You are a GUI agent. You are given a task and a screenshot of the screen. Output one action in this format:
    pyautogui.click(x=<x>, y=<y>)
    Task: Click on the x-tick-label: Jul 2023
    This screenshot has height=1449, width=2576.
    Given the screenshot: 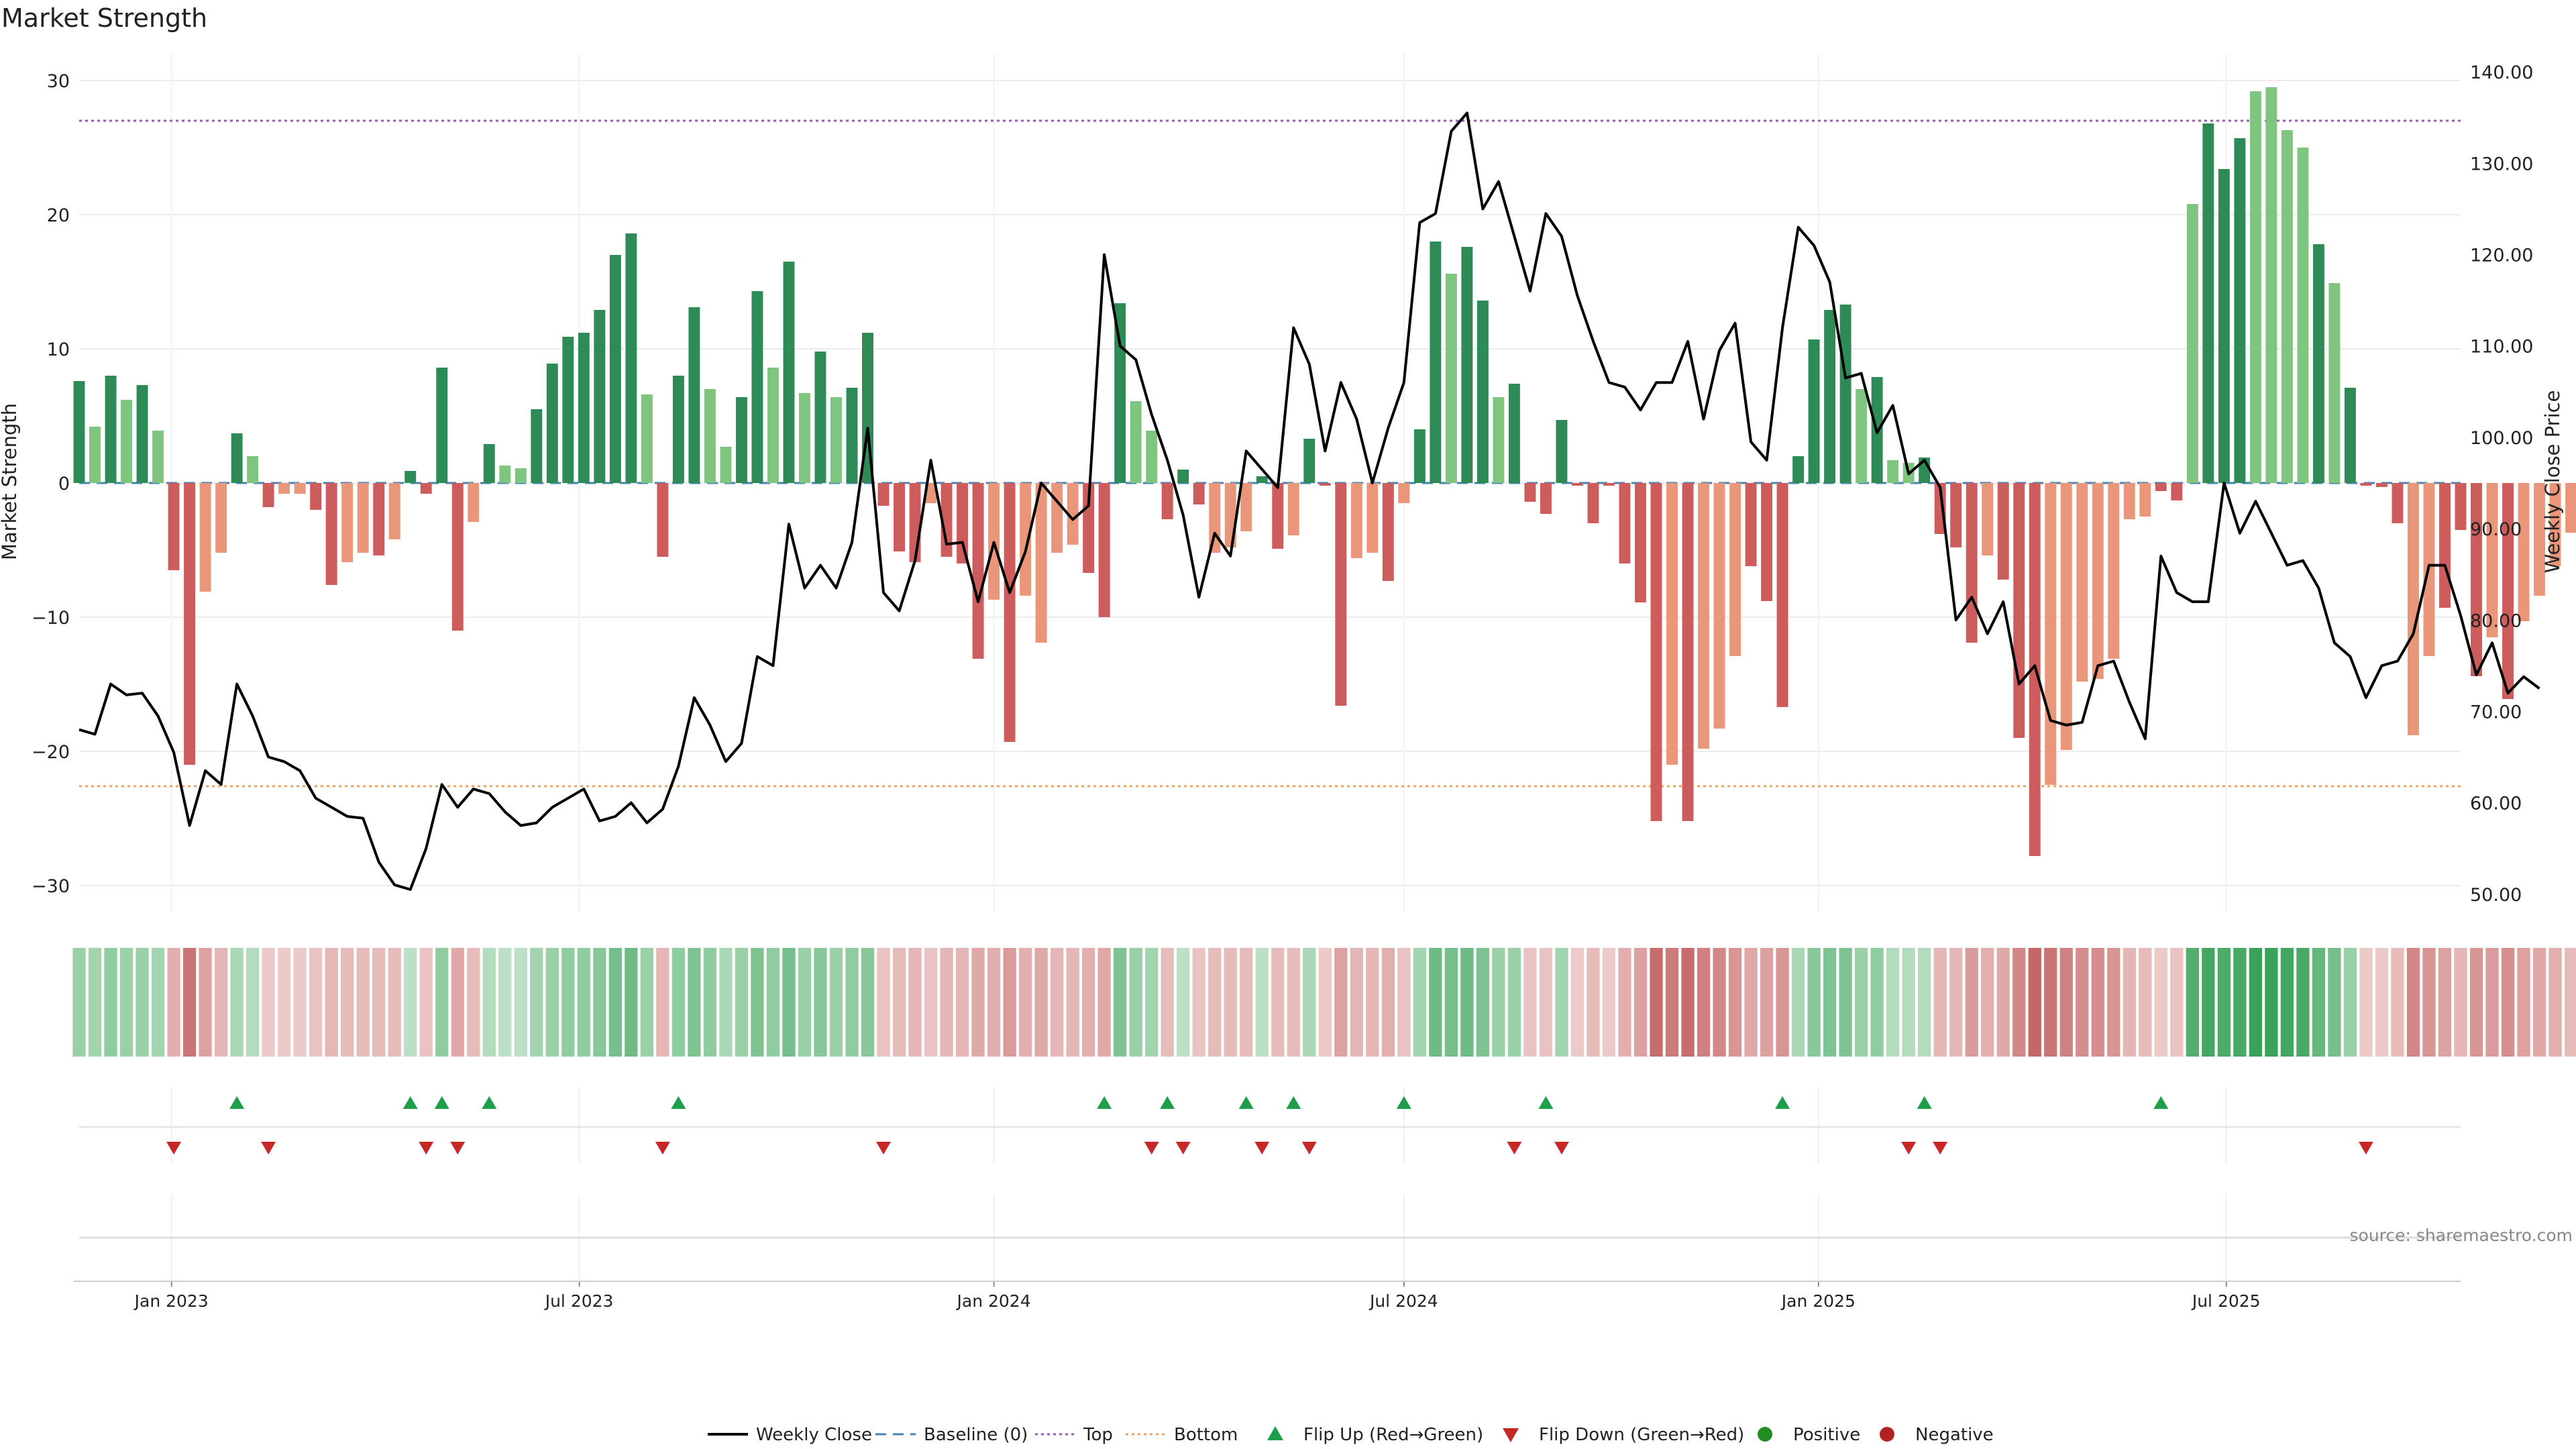 What is the action you would take?
    pyautogui.click(x=579, y=1301)
    